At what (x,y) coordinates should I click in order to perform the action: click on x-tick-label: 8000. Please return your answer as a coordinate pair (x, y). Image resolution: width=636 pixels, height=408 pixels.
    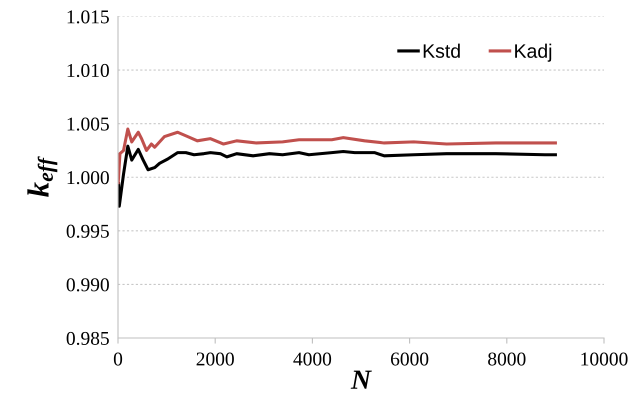
    Looking at the image, I should click on (507, 359).